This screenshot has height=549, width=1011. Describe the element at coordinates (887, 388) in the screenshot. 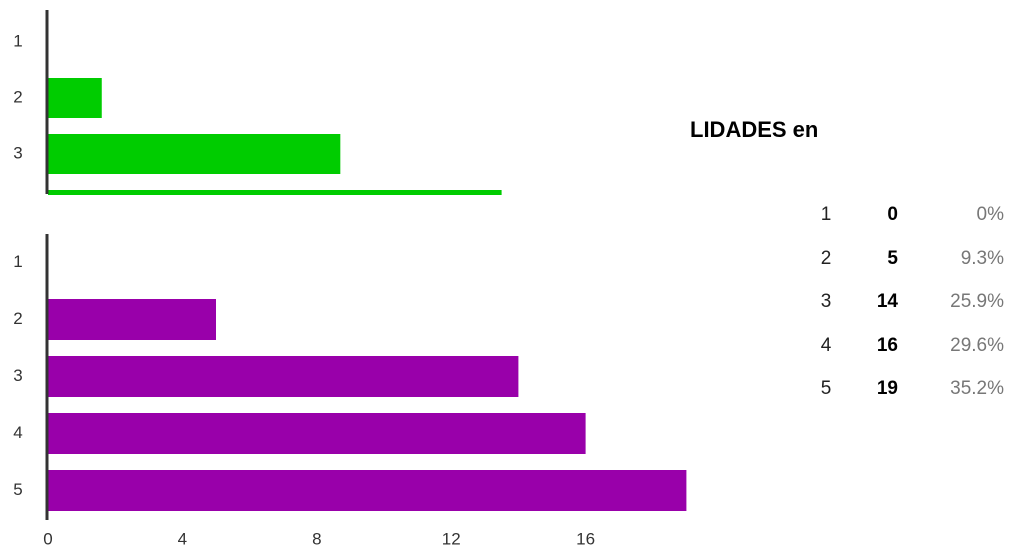

I see `row-count: 19` at that location.